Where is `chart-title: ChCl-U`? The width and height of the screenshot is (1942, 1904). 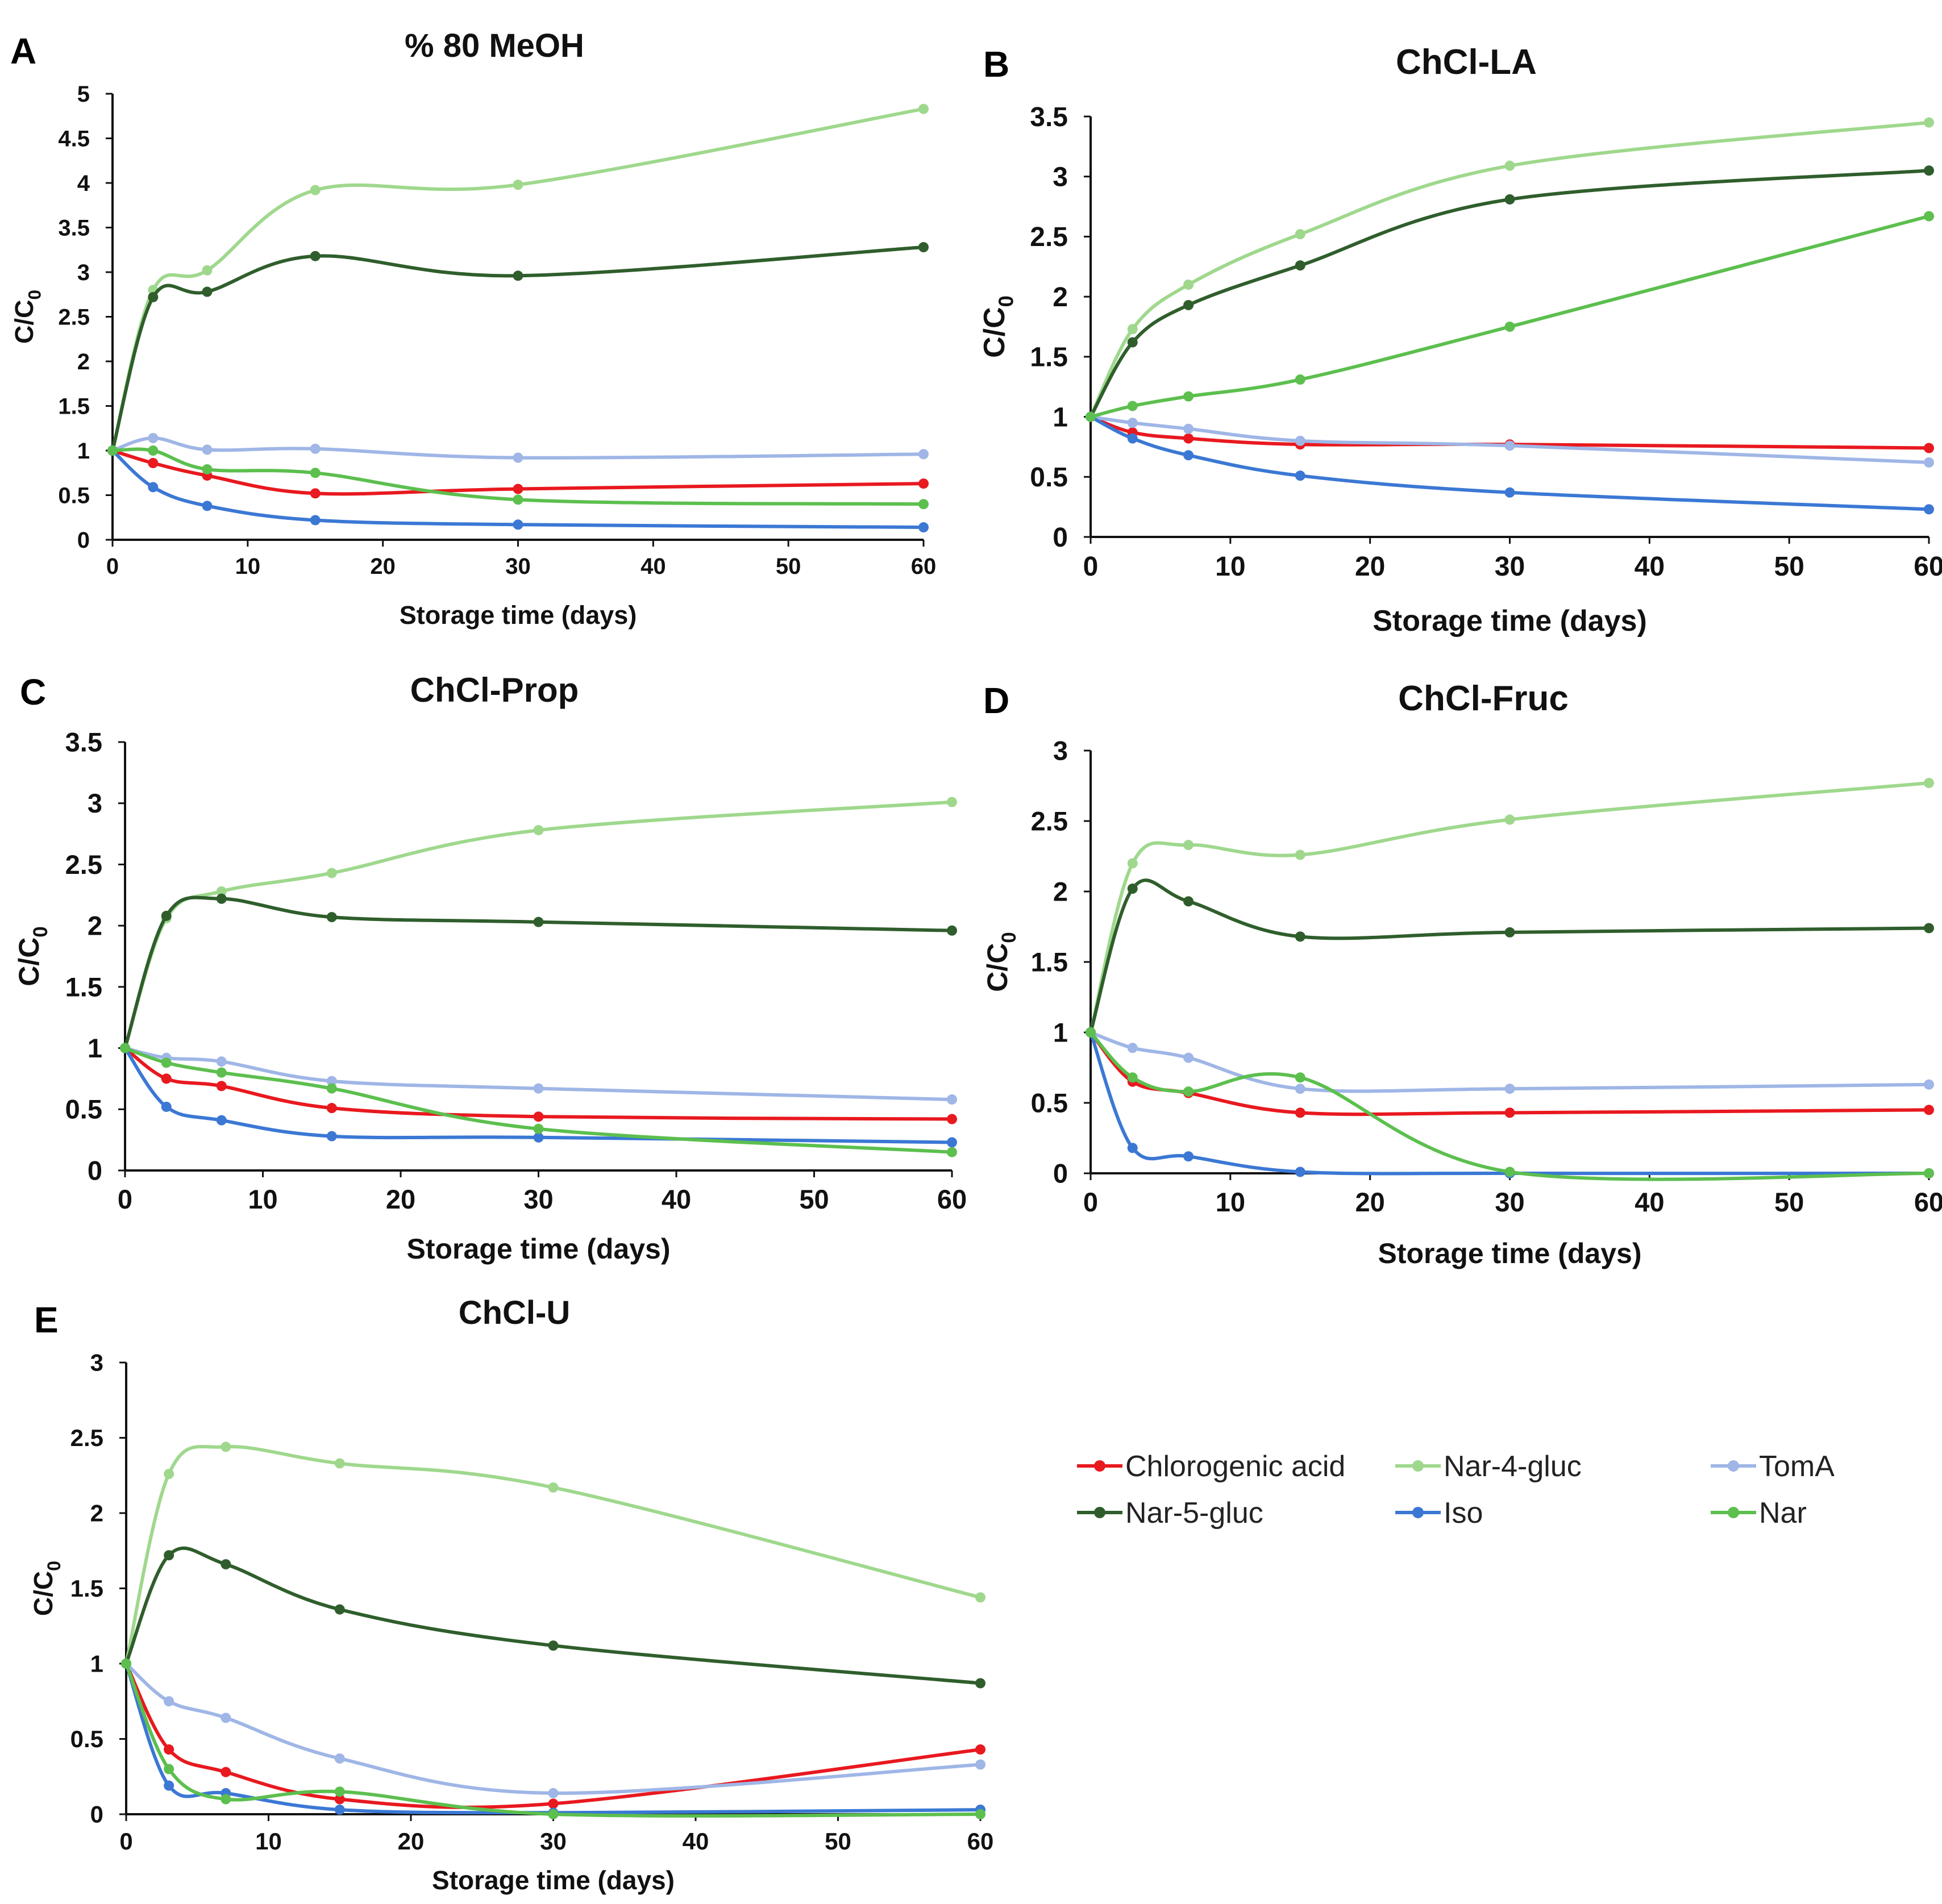 chart-title: ChCl-U is located at coordinates (515, 1312).